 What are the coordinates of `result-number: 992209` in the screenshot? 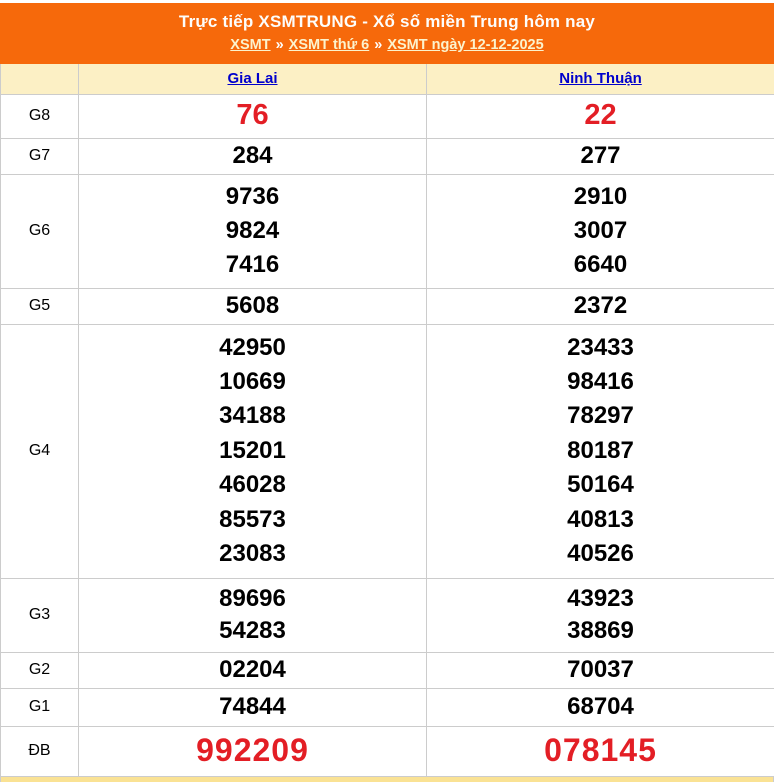 It's located at (252, 750).